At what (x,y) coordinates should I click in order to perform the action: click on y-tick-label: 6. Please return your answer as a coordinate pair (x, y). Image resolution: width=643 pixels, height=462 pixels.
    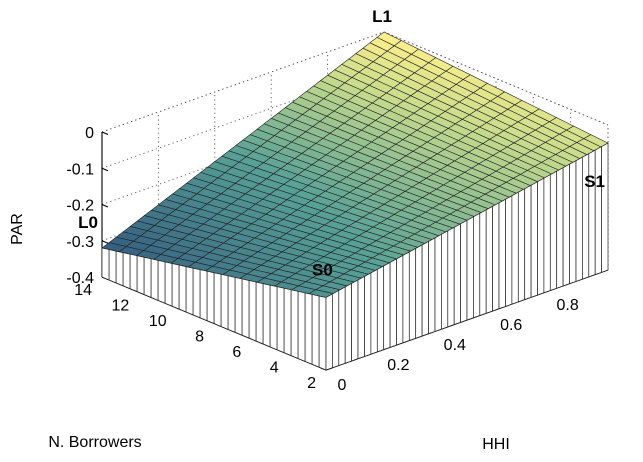
    Looking at the image, I should click on (236, 352).